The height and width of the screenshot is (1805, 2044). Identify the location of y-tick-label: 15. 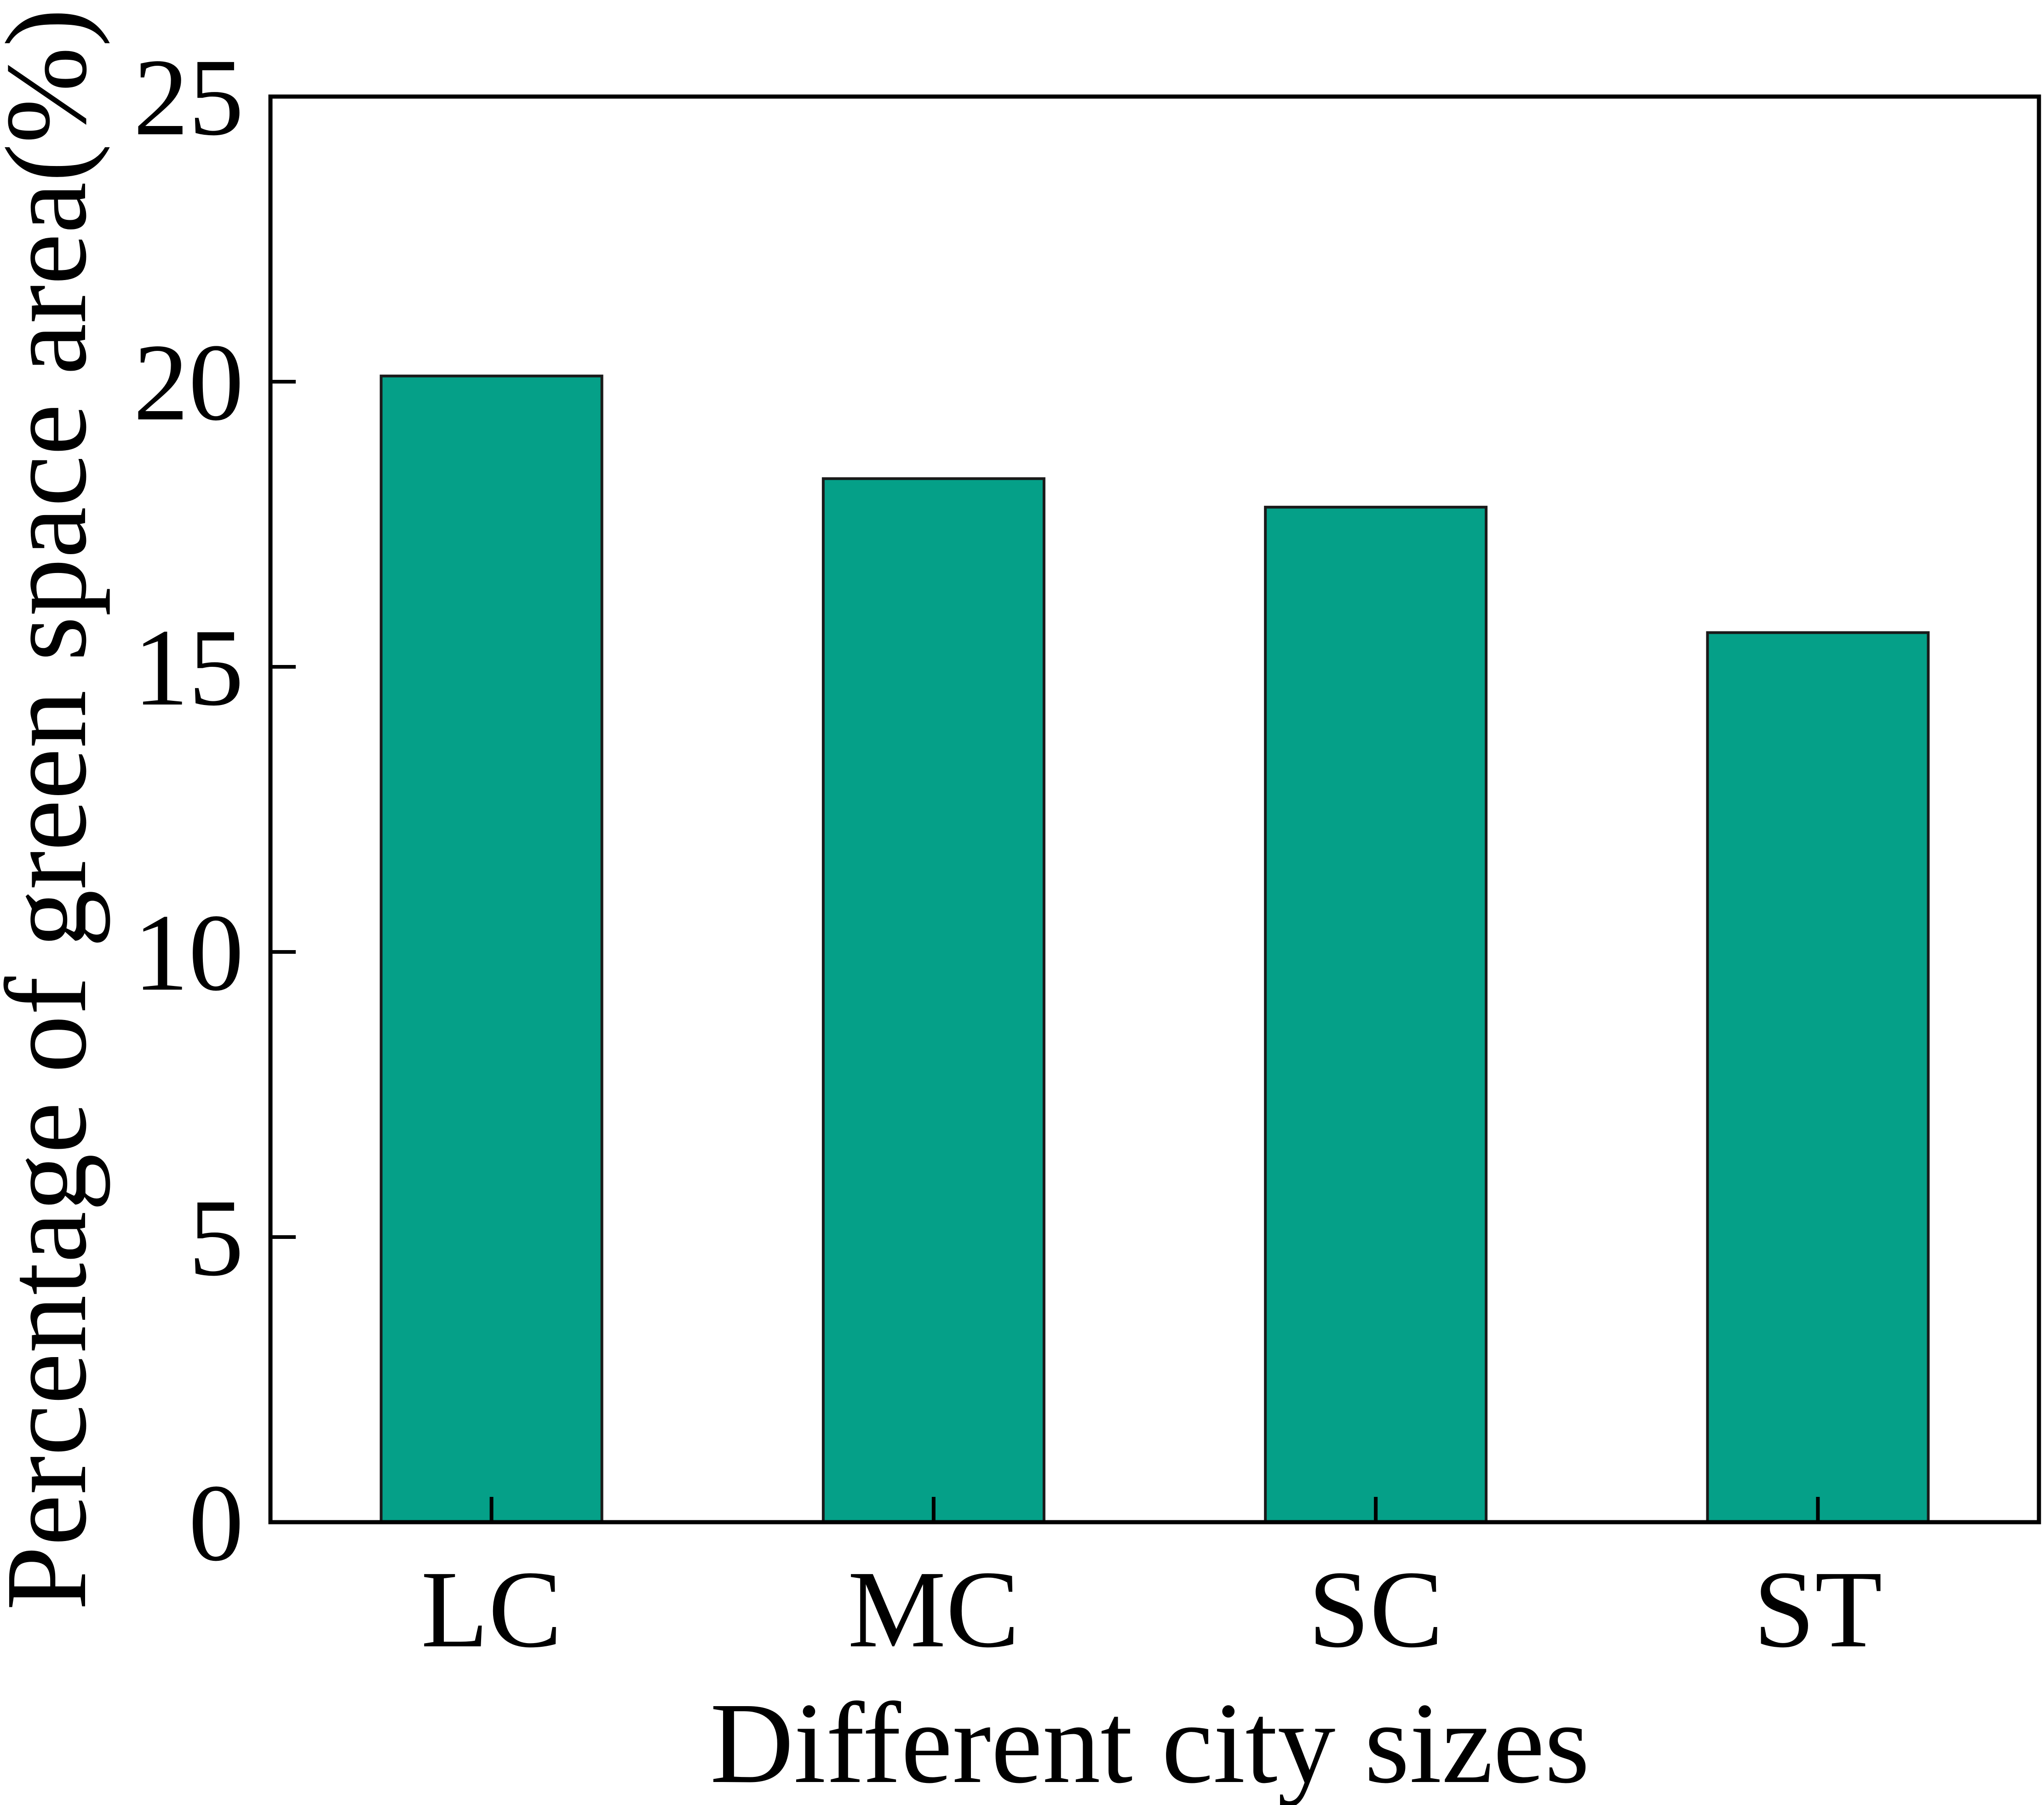
(188, 667).